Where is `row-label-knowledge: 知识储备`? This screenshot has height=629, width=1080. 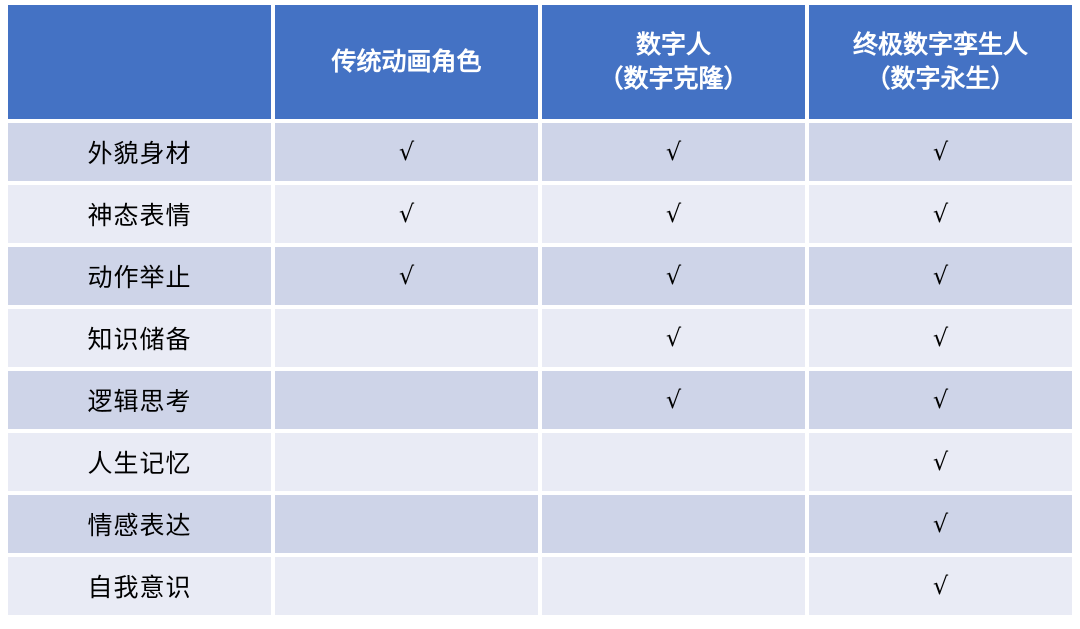
row-label-knowledge: 知识储备 is located at coordinates (139, 338).